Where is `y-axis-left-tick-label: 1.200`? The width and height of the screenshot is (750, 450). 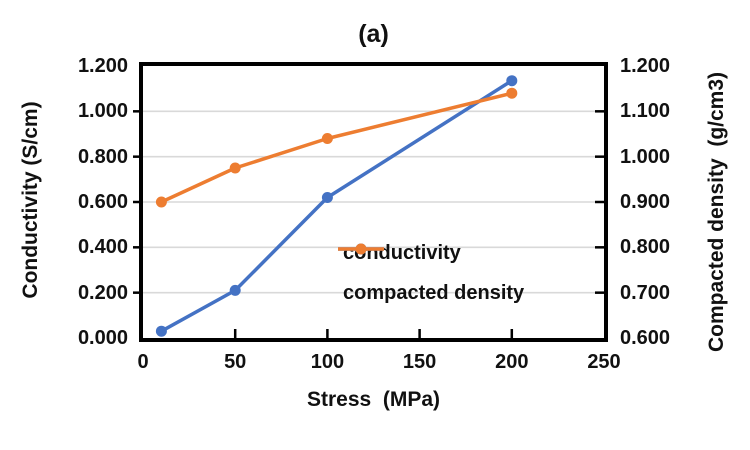 y-axis-left-tick-label: 1.200 is located at coordinates (102, 66).